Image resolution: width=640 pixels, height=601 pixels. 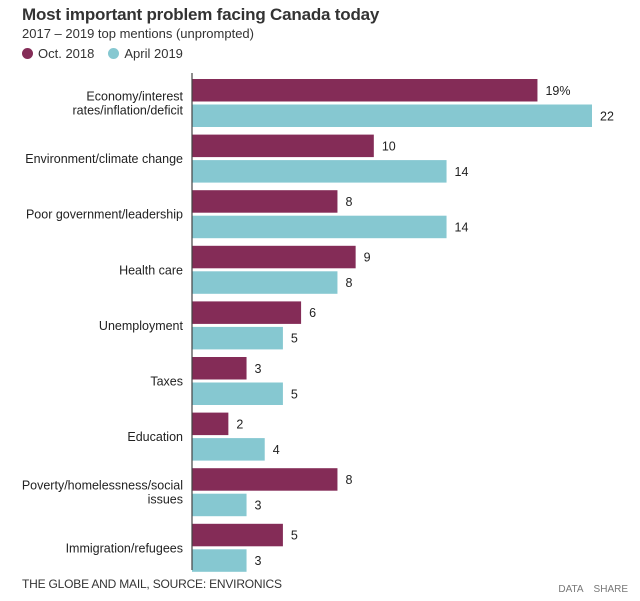 What do you see at coordinates (104, 215) in the screenshot?
I see `category-label: Poor government/leadership` at bounding box center [104, 215].